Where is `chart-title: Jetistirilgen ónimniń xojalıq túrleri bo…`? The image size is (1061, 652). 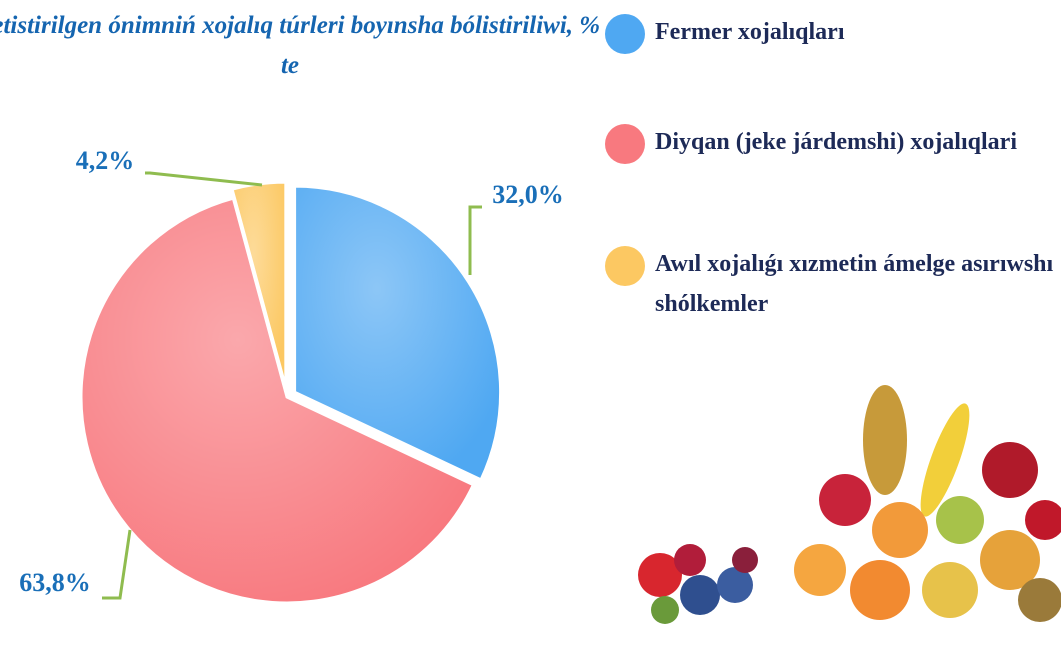
chart-title: Jetistirilgen ónimniń xojalıq túrleri bo… is located at coordinates (300, 45).